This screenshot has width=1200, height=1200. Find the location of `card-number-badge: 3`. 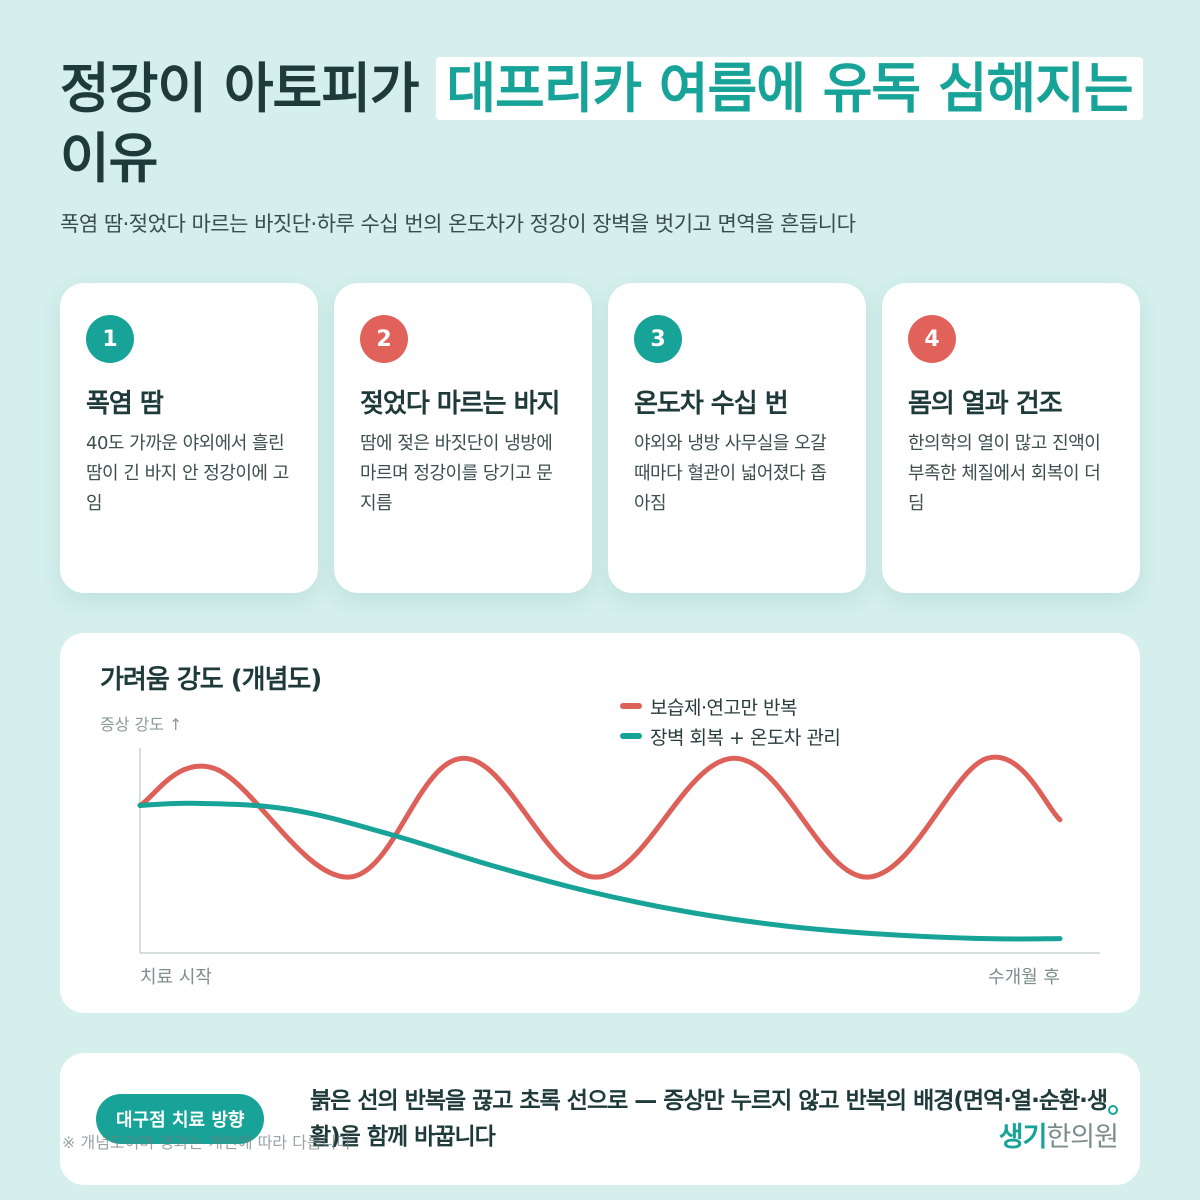

card-number-badge: 3 is located at coordinates (658, 339).